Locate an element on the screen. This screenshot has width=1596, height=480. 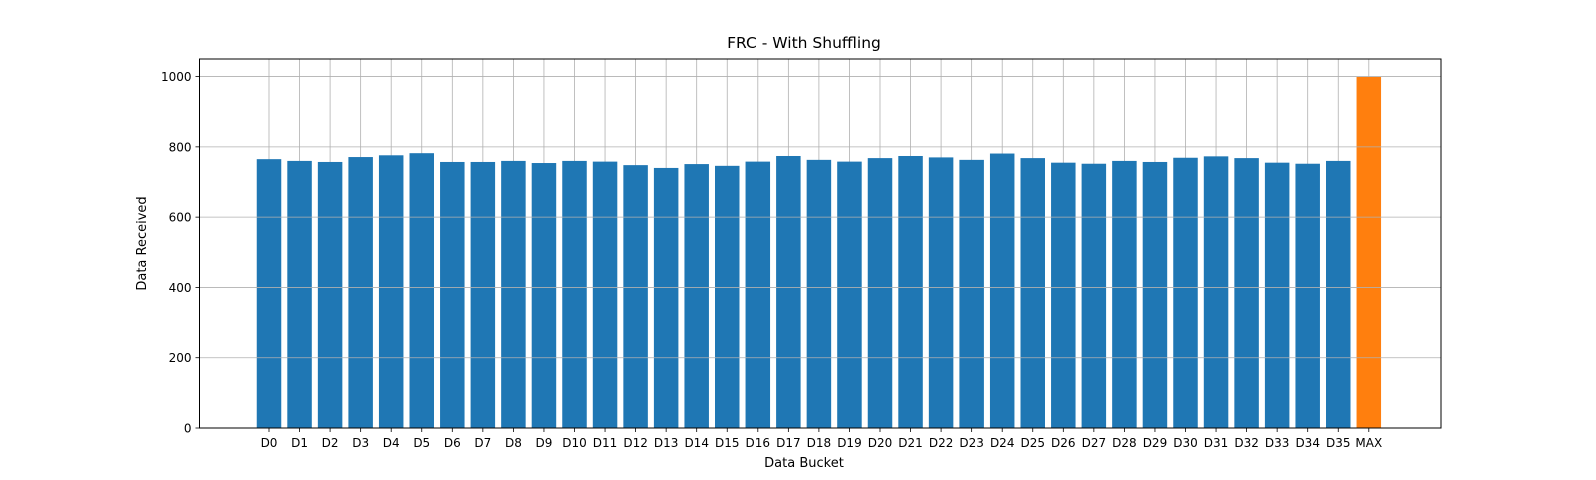
x-tick-label: D16 is located at coordinates (758, 443).